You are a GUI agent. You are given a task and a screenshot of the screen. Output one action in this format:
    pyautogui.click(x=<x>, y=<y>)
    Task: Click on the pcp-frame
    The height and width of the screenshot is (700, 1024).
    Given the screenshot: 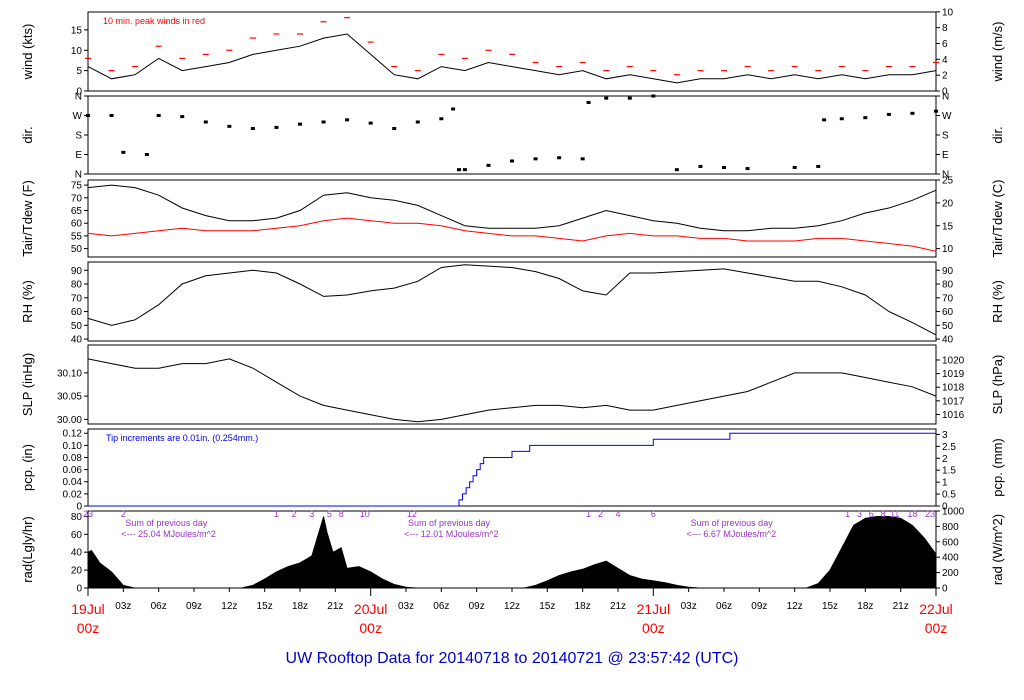 What is the action you would take?
    pyautogui.click(x=512, y=467)
    